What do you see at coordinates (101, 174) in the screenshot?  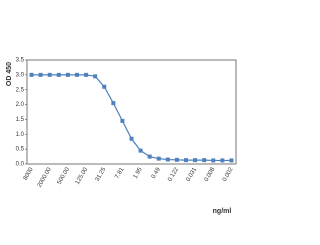 I see `x-tick-label: 31.25` at bounding box center [101, 174].